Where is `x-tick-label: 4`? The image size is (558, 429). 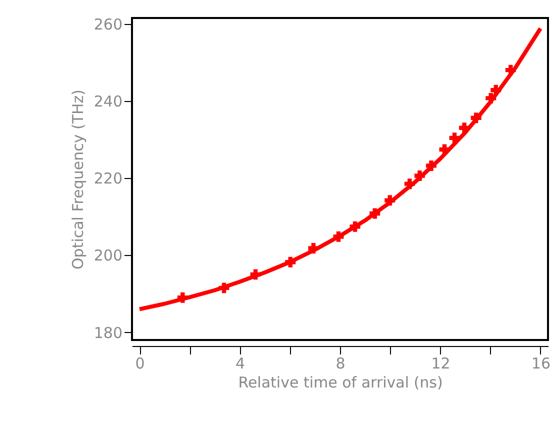
x-tick-label: 4 is located at coordinates (240, 363).